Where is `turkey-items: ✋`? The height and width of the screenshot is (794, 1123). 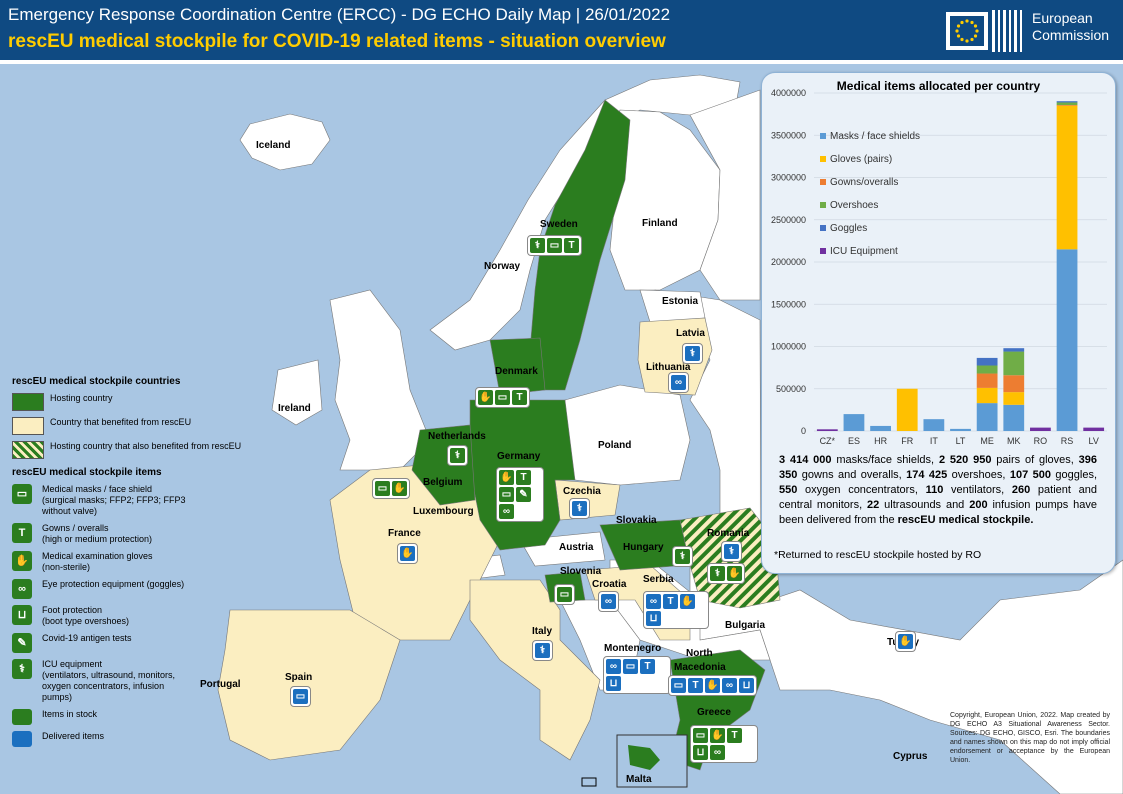
turkey-items: ✋ is located at coordinates (905, 641).